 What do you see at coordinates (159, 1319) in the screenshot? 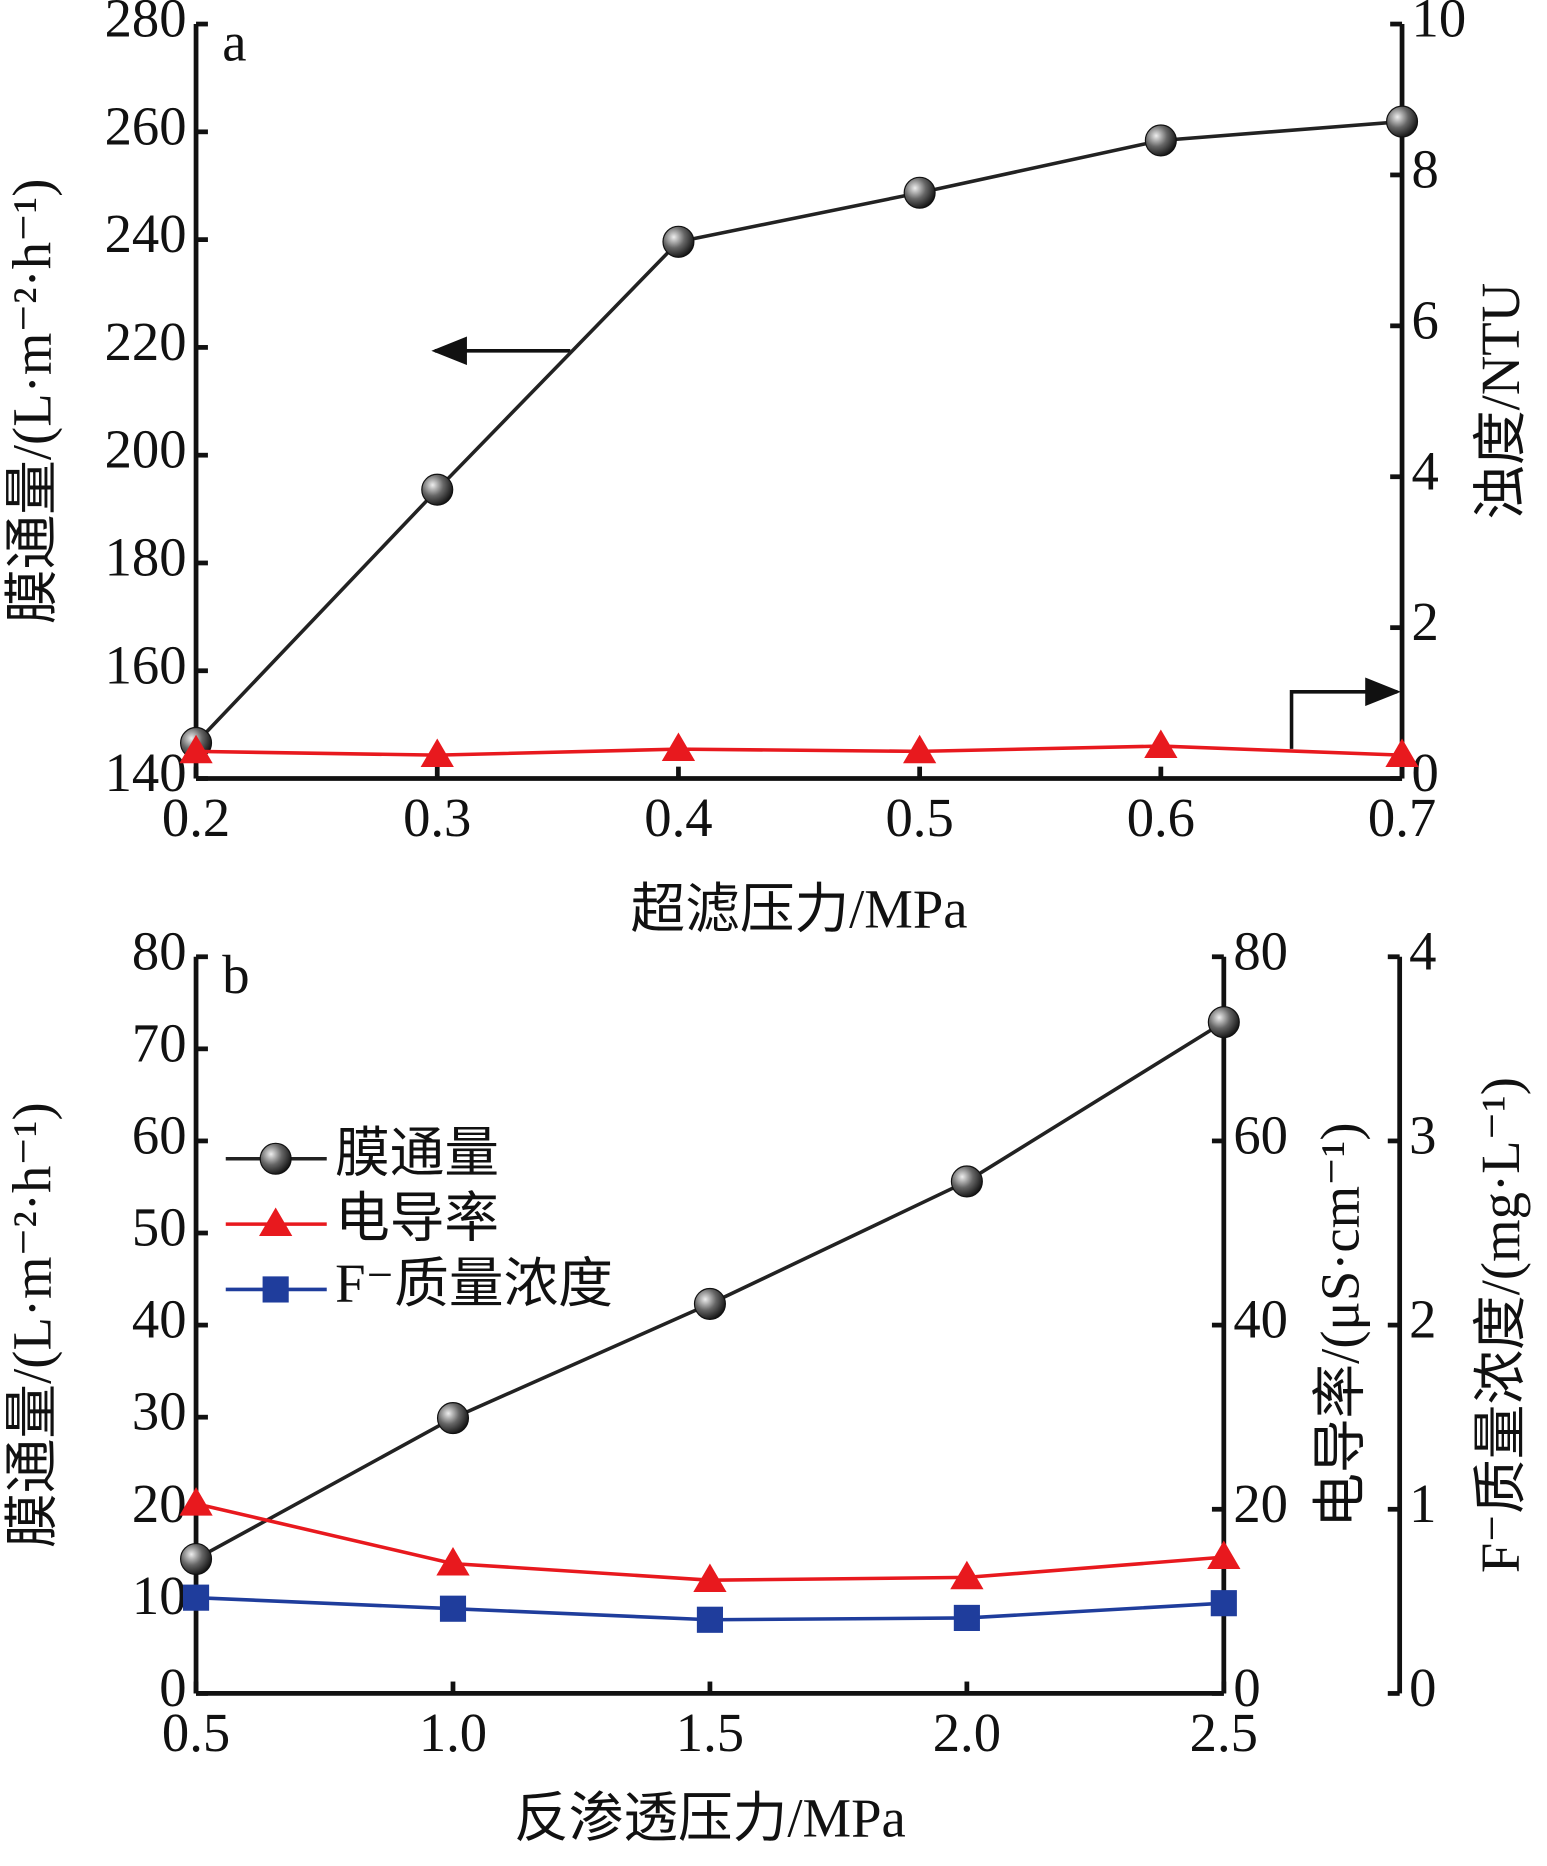
I see `y-tick-label: 40` at bounding box center [159, 1319].